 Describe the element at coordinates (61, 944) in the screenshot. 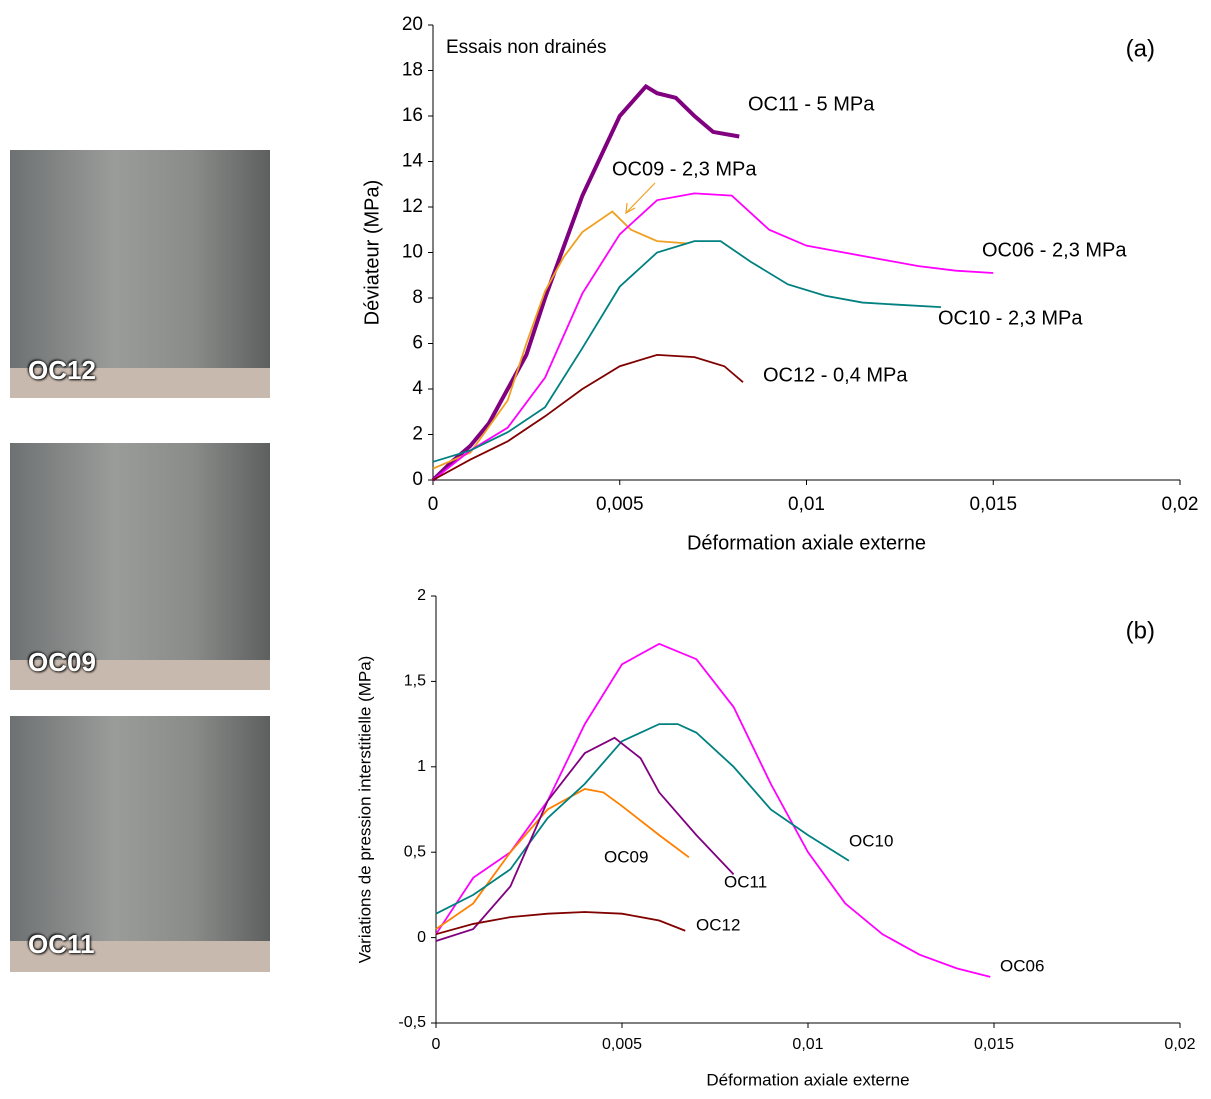

I see `photo-label: OC11` at that location.